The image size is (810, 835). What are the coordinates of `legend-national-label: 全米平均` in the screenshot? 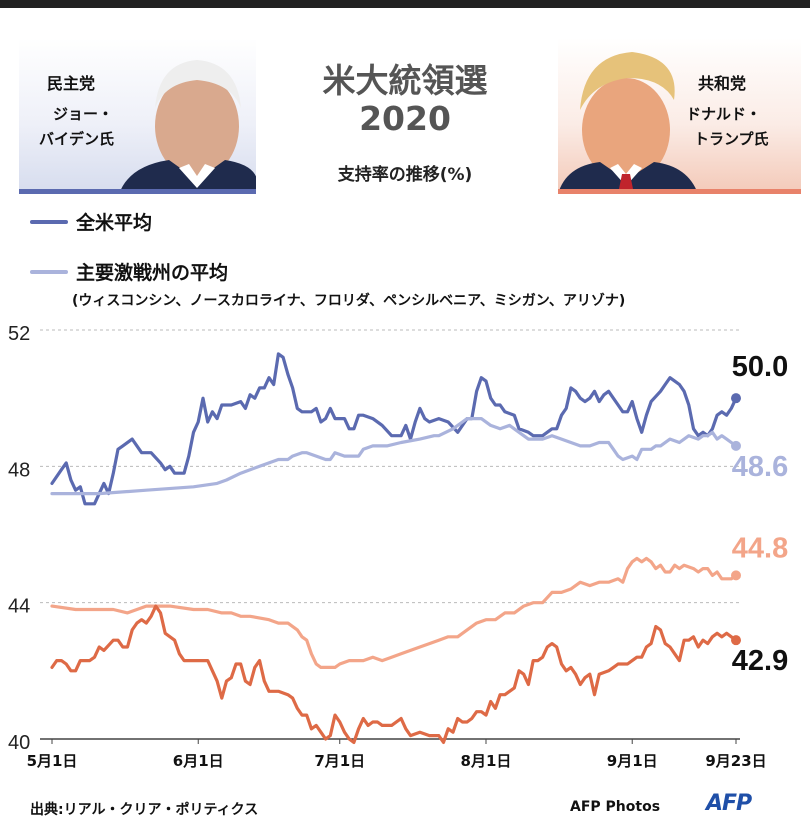 It's located at (114, 223).